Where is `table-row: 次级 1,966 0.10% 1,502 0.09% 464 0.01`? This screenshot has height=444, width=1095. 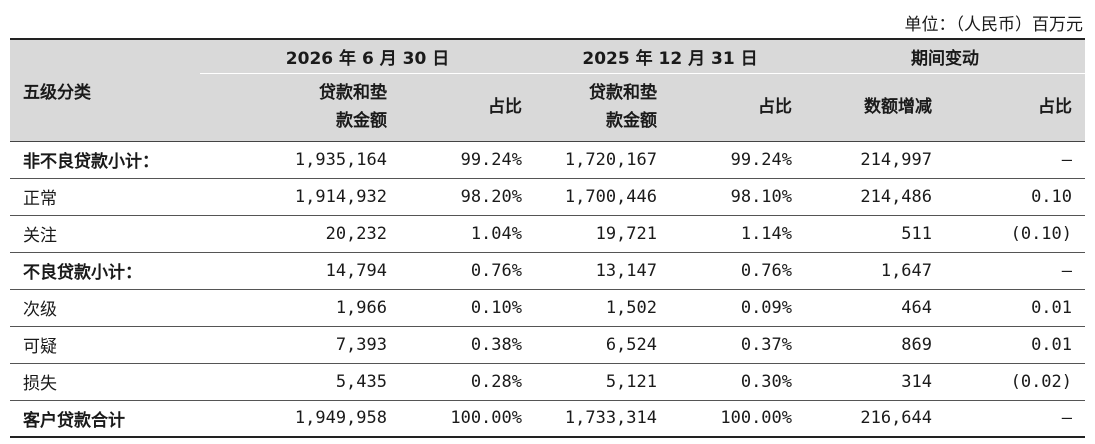 table-row: 次级 1,966 0.10% 1,502 0.09% 464 0.01 is located at coordinates (548, 307).